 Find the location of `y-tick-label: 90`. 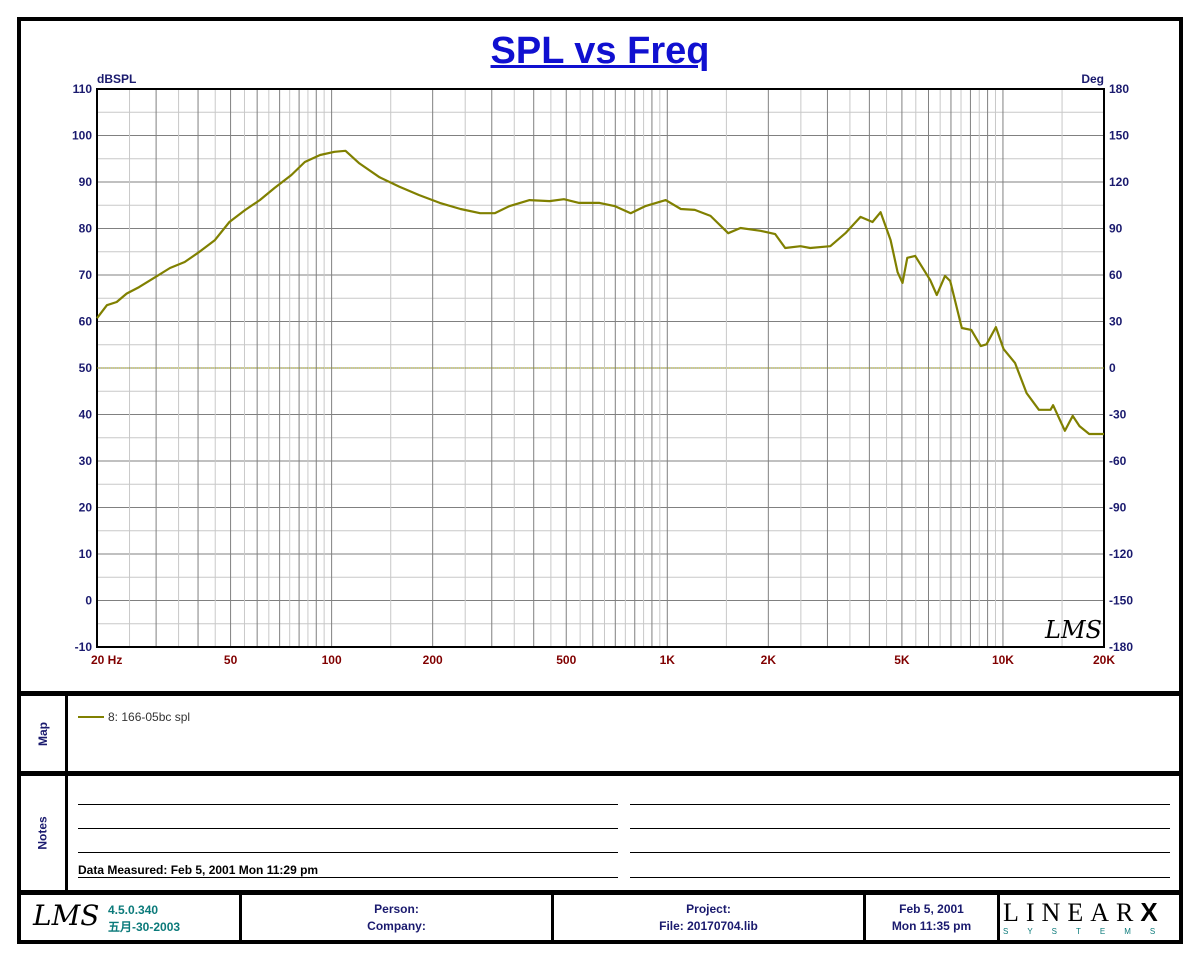

y-tick-label: 90 is located at coordinates (86, 182).